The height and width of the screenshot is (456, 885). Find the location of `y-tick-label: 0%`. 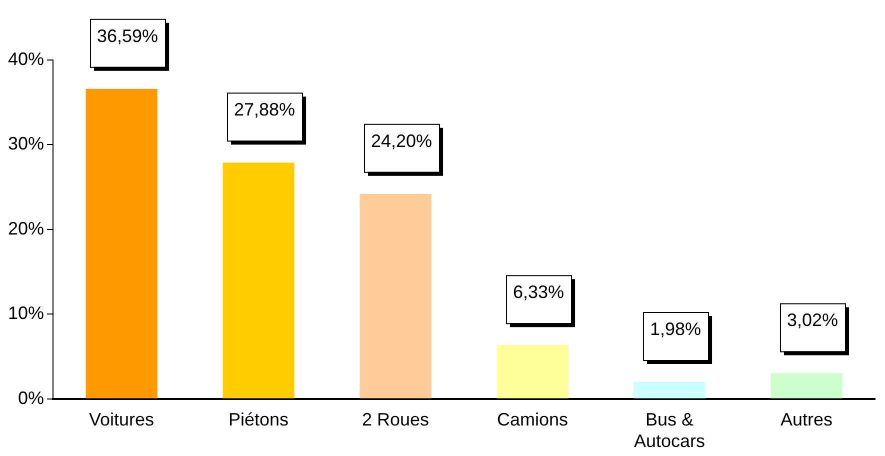

y-tick-label: 0% is located at coordinates (31, 398).